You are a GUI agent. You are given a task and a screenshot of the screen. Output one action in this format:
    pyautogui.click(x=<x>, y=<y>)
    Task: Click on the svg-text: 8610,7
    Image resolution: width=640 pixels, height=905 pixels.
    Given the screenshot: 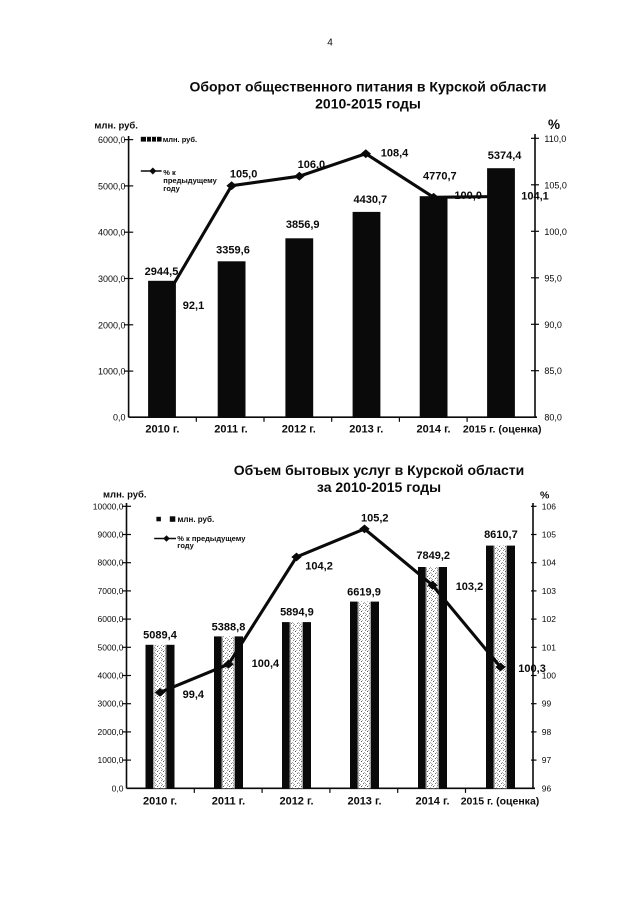 What is the action you would take?
    pyautogui.click(x=501, y=535)
    